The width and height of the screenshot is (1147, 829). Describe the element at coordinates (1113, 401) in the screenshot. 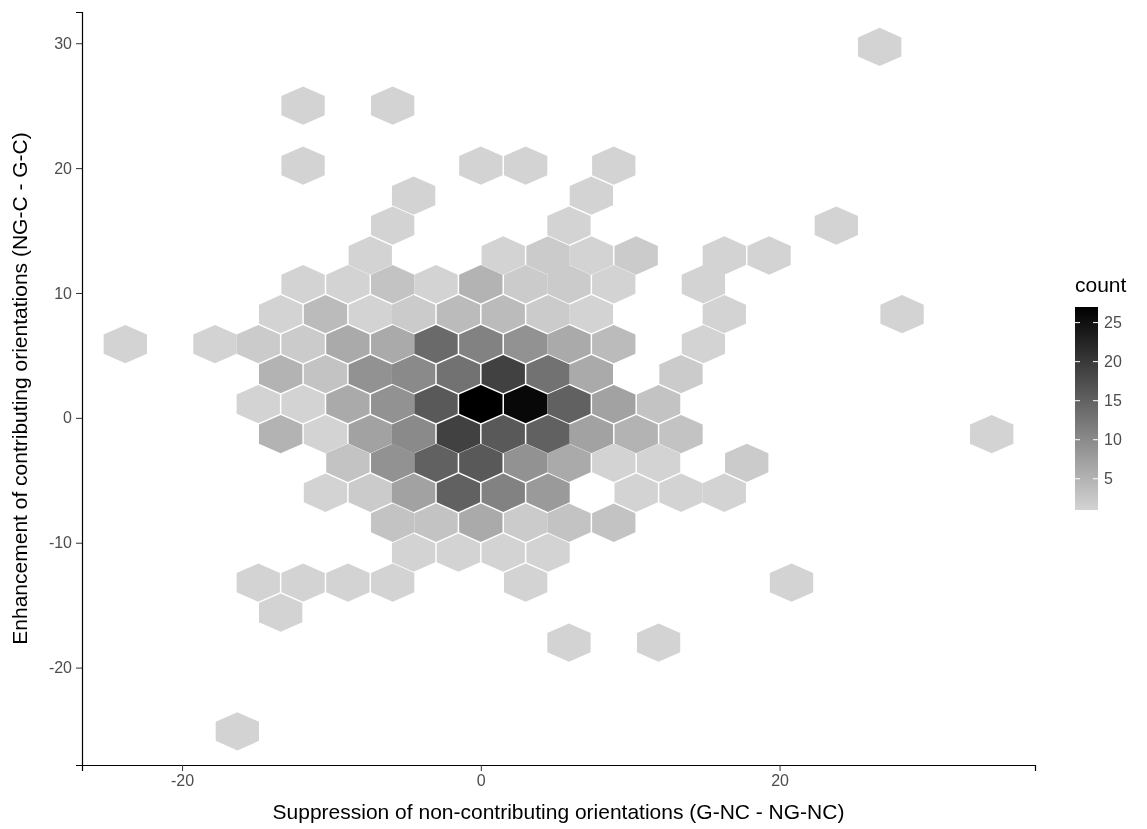

I see `color-bar-label: 15` at that location.